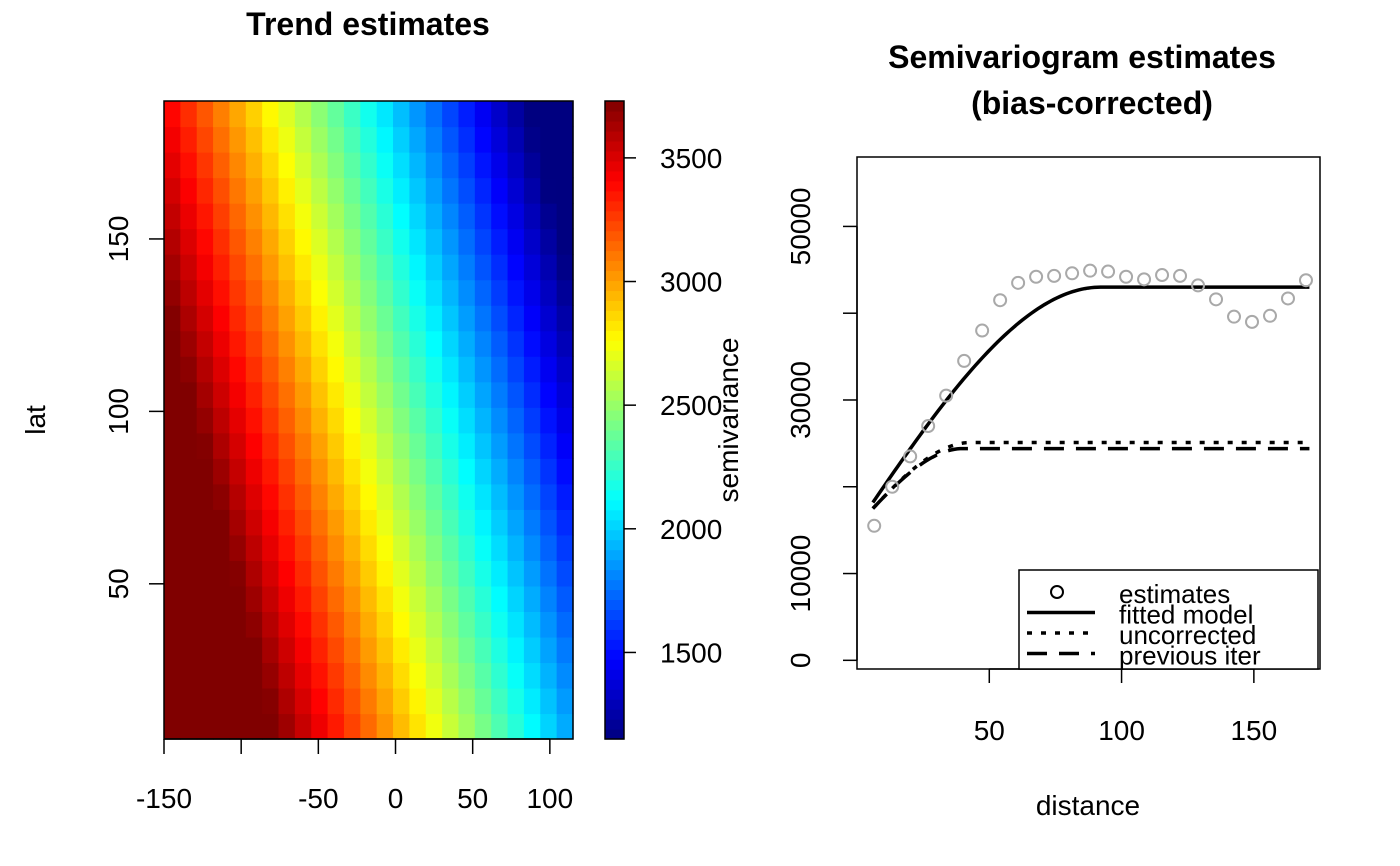 The image size is (1400, 866). I want to click on heatmap-y-tick-label: 50, so click(118, 583).